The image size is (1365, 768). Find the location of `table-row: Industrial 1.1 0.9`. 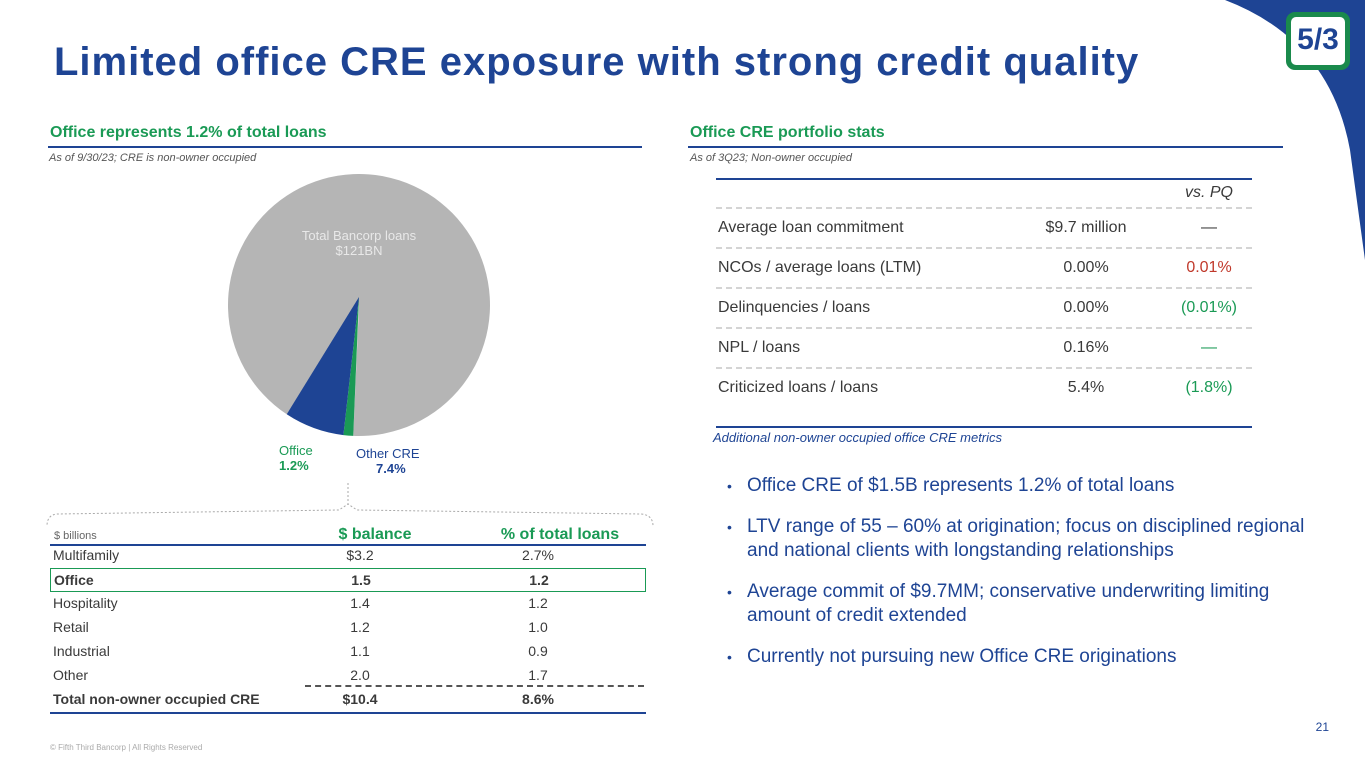

table-row: Industrial 1.1 0.9 is located at coordinates (348, 652).